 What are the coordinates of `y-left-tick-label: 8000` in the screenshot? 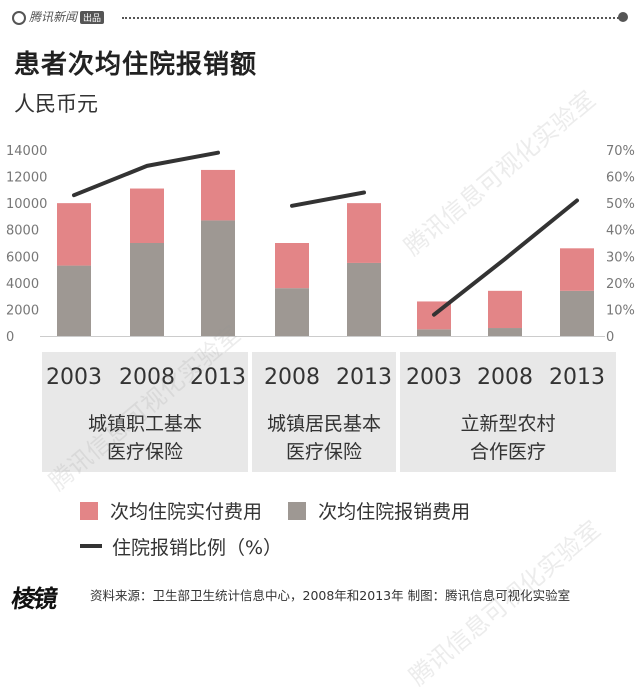 It's located at (22, 231).